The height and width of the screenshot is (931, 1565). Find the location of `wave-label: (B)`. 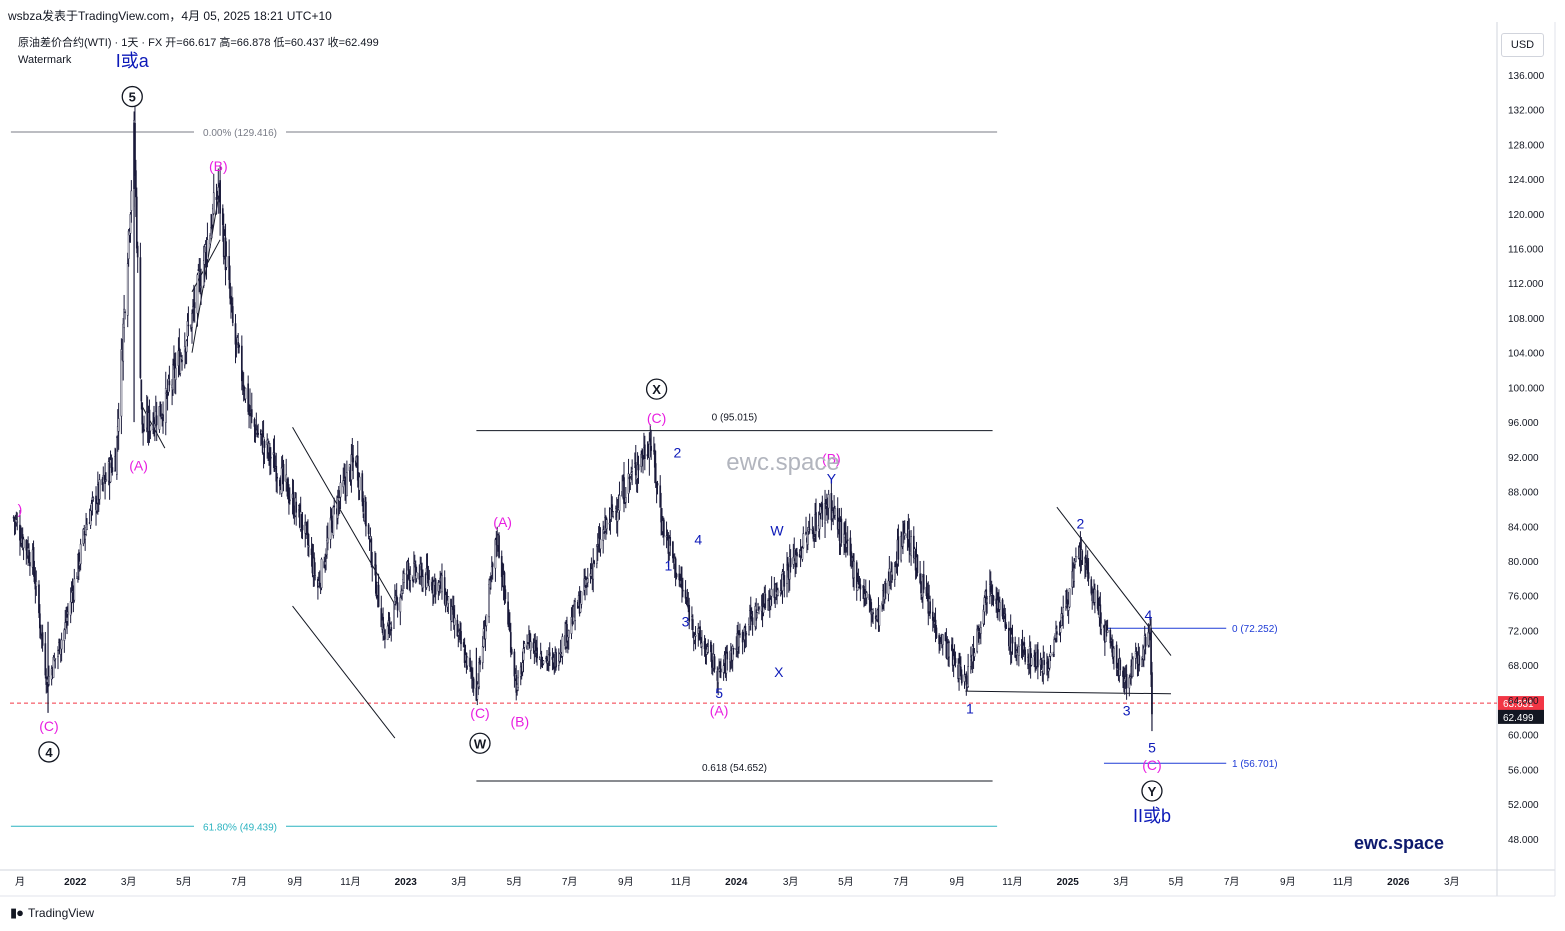

wave-label: (B) is located at coordinates (520, 722).